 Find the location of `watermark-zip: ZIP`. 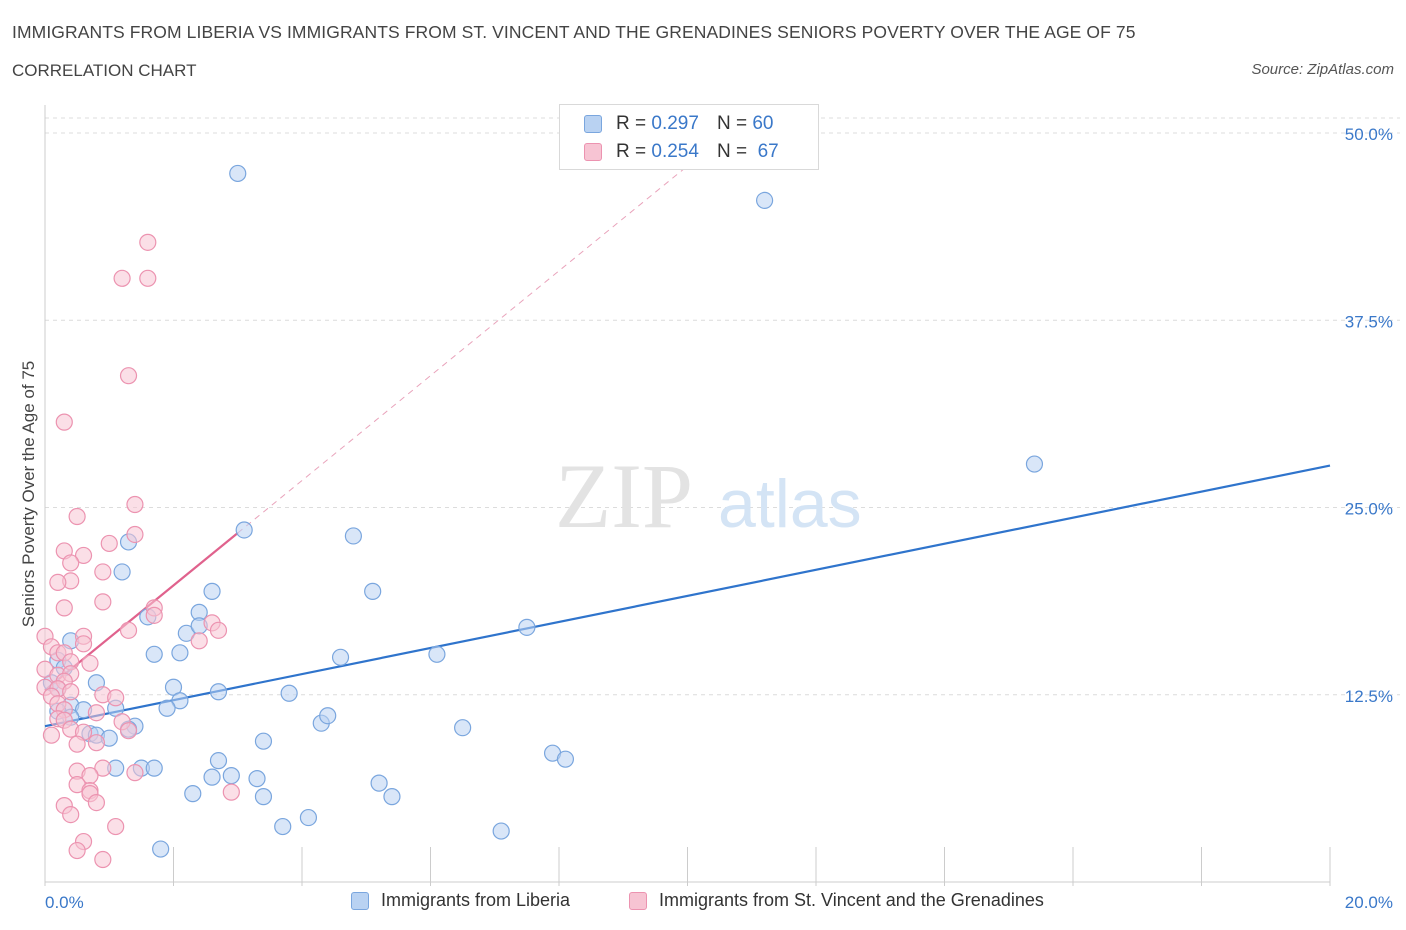

watermark-zip: ZIP is located at coordinates (624, 496).